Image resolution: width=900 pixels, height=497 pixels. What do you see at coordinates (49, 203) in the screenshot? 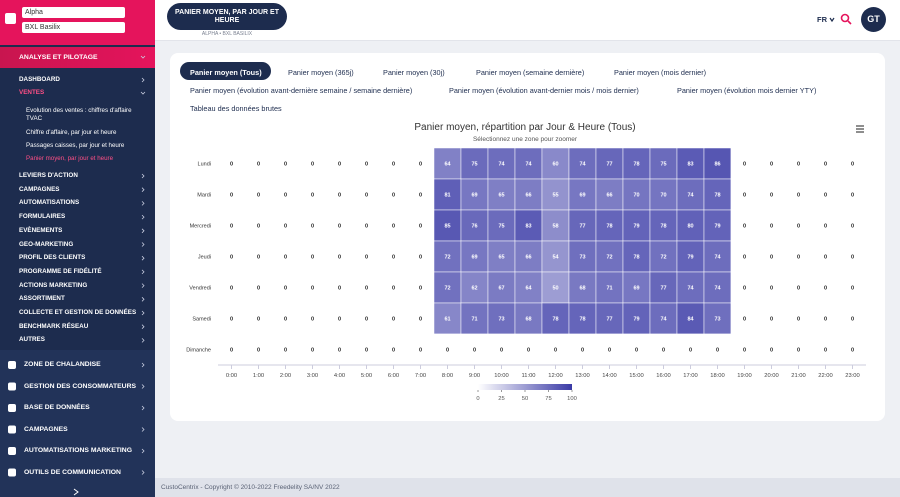
I see `menu-item: AUTOMATISATIONS` at bounding box center [49, 203].